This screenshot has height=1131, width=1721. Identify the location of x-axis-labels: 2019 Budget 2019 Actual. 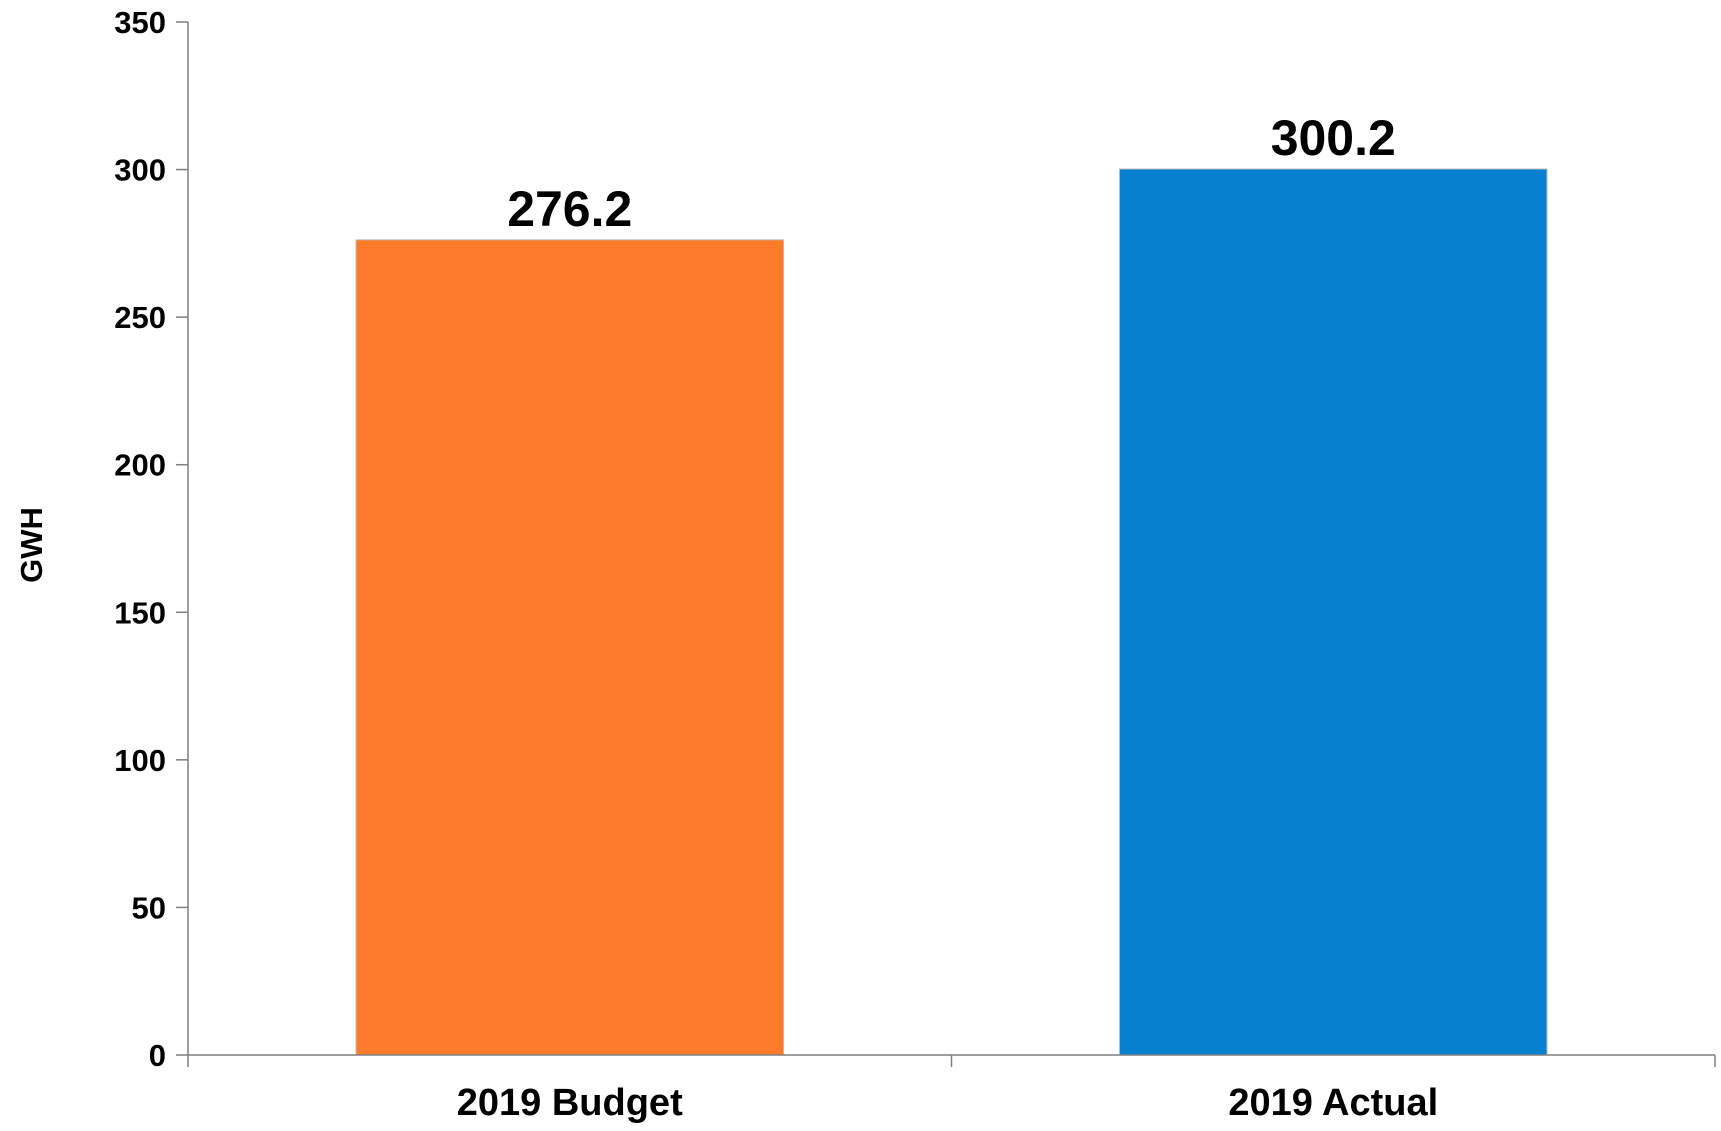
(951, 1089).